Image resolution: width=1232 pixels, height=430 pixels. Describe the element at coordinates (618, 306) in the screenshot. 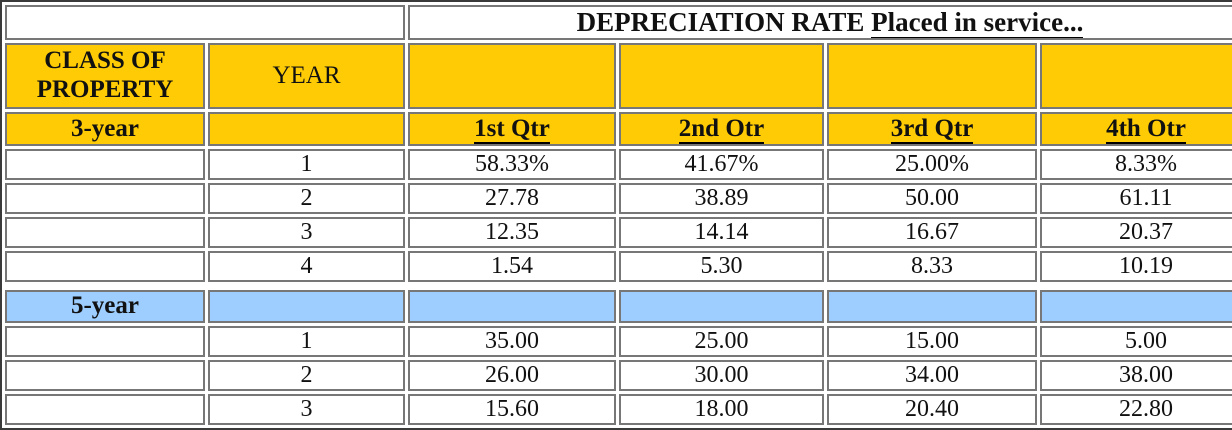

I see `table-row-5year: 5-year` at that location.